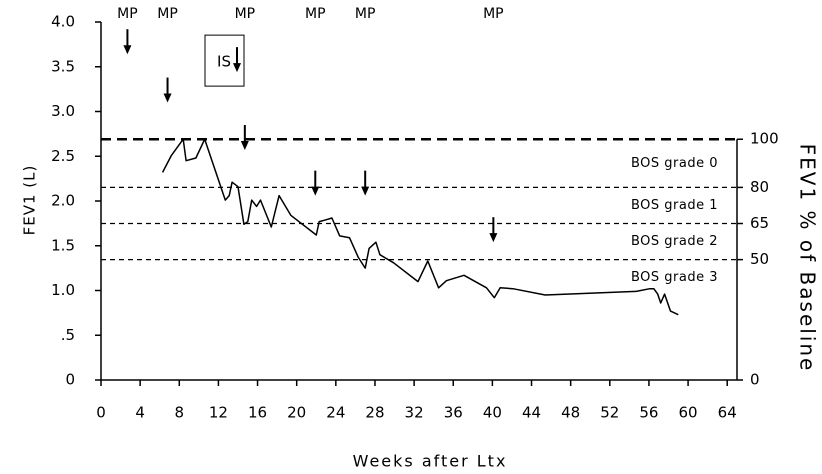 The height and width of the screenshot is (474, 822). I want to click on bos-label: BOS grade 2, so click(674, 241).